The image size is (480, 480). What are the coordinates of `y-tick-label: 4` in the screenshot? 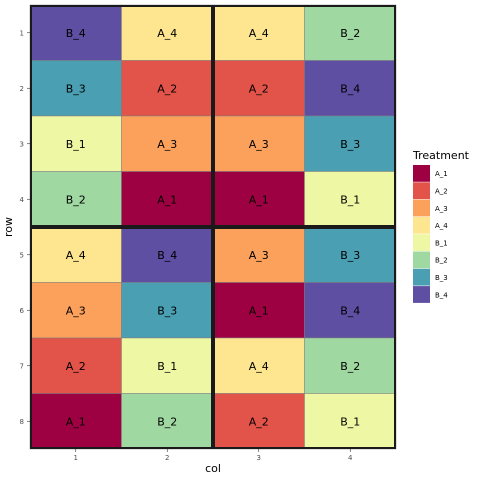 It's located at (22, 200).